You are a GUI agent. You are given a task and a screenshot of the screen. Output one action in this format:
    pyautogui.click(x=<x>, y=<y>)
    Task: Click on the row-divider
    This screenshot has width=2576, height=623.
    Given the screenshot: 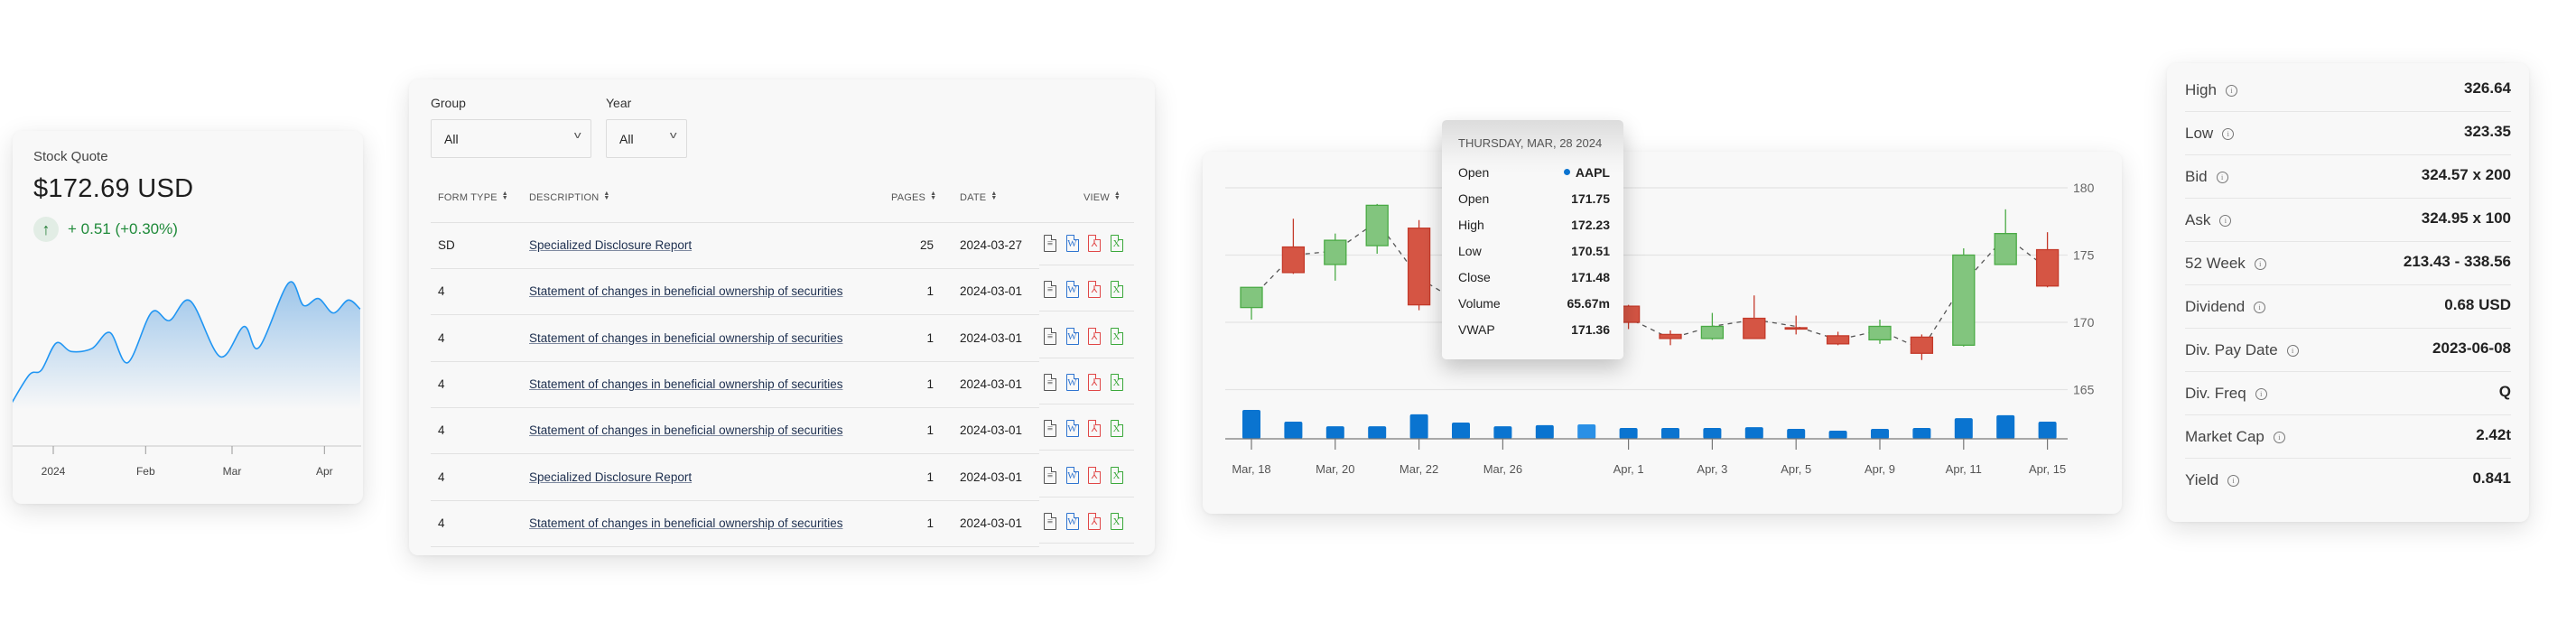 What is the action you would take?
    pyautogui.click(x=2348, y=284)
    